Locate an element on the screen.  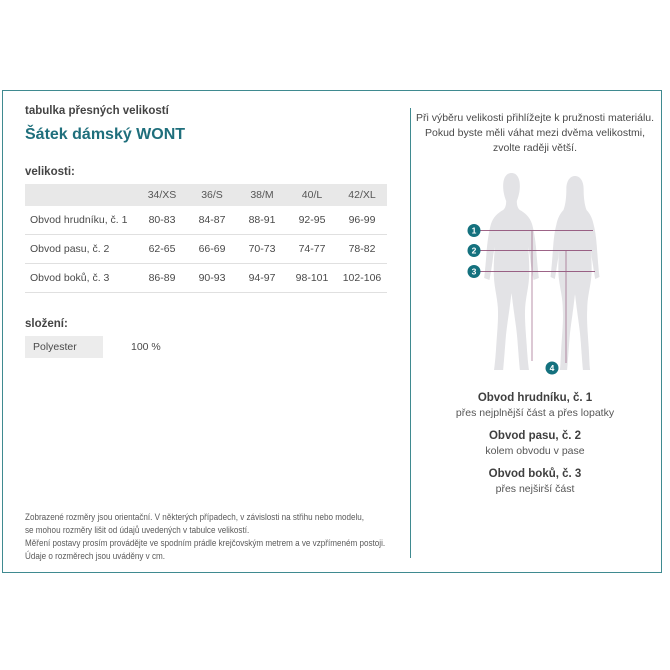
size-value-cell: 96-99 is located at coordinates (362, 220).